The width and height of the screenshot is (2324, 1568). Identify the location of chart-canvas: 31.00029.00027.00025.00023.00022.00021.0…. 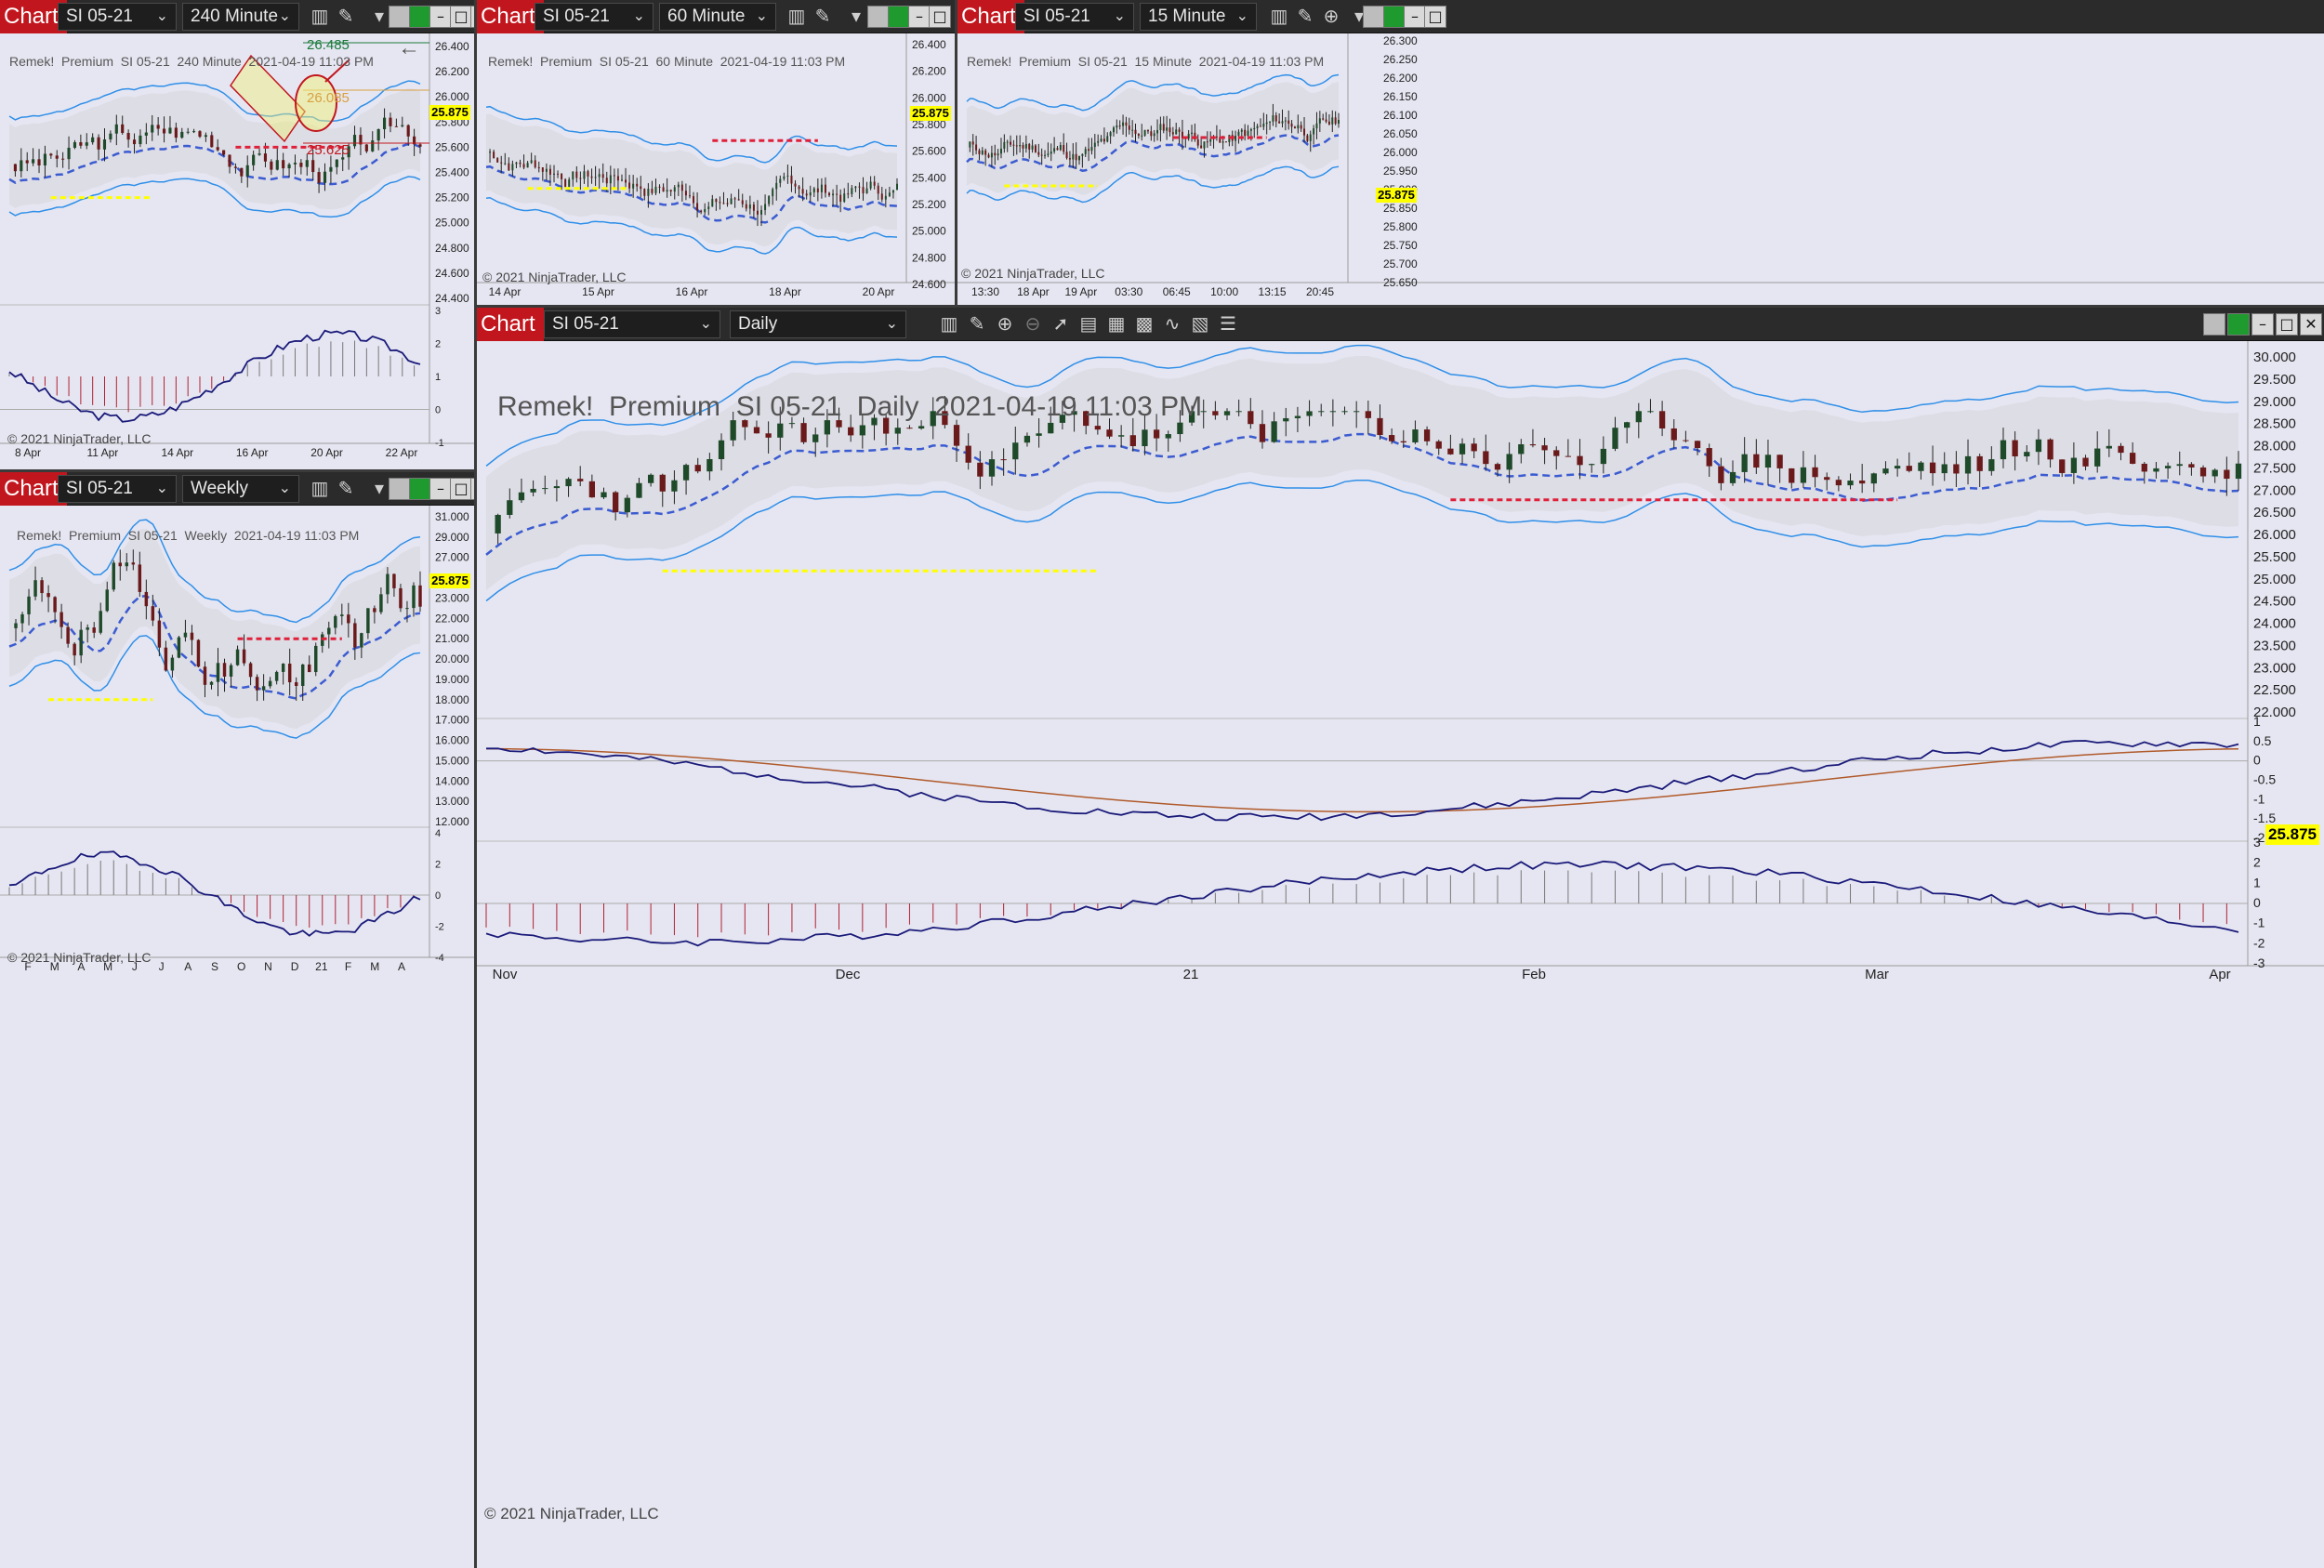
(237, 1037).